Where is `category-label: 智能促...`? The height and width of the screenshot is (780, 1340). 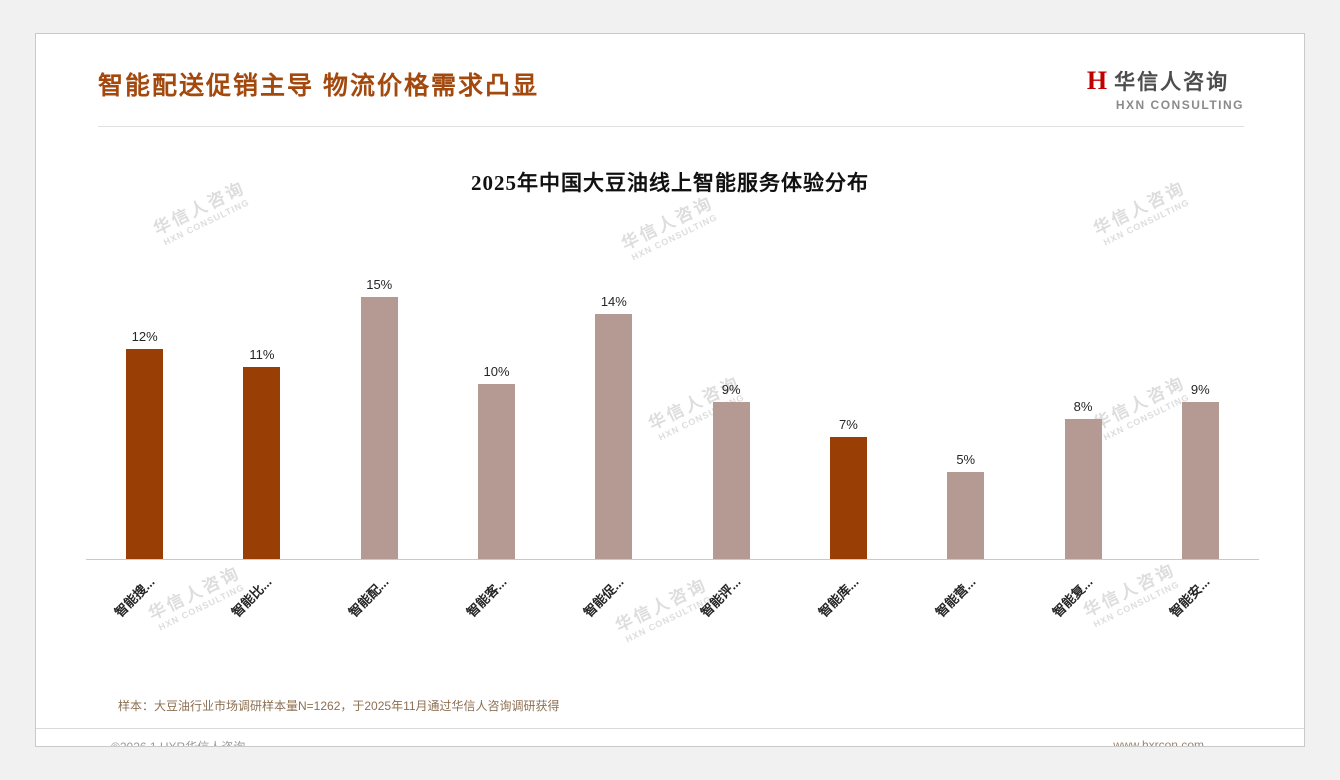 category-label: 智能促... is located at coordinates (603, 597).